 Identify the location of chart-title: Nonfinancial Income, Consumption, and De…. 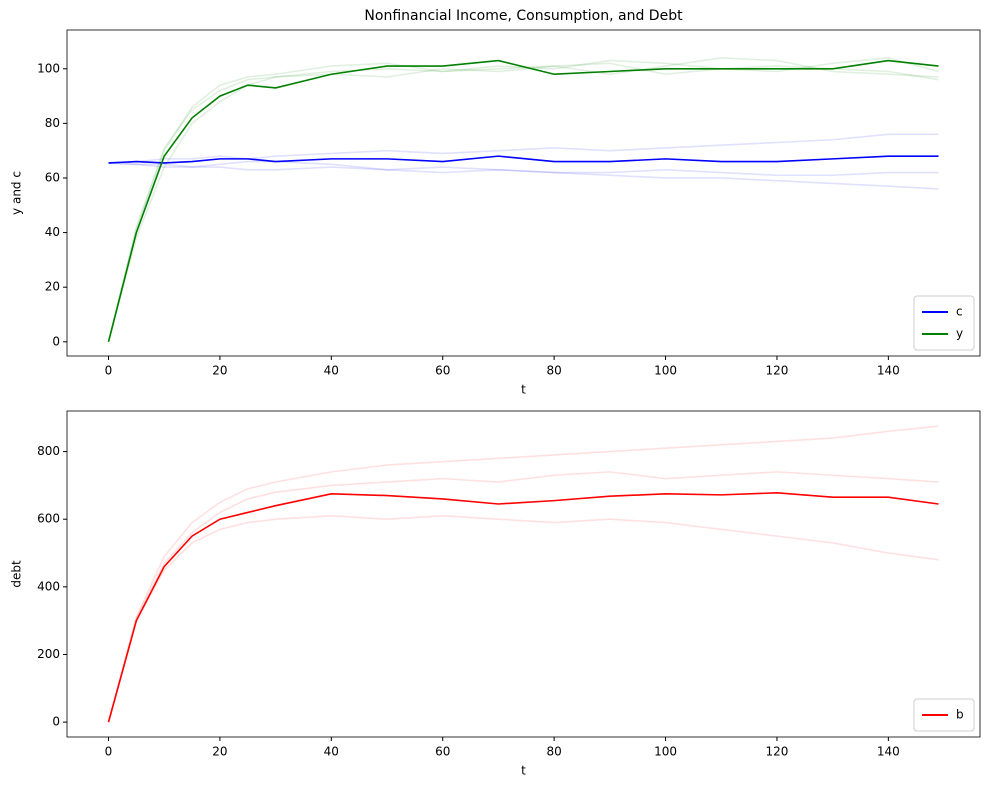
(523, 16).